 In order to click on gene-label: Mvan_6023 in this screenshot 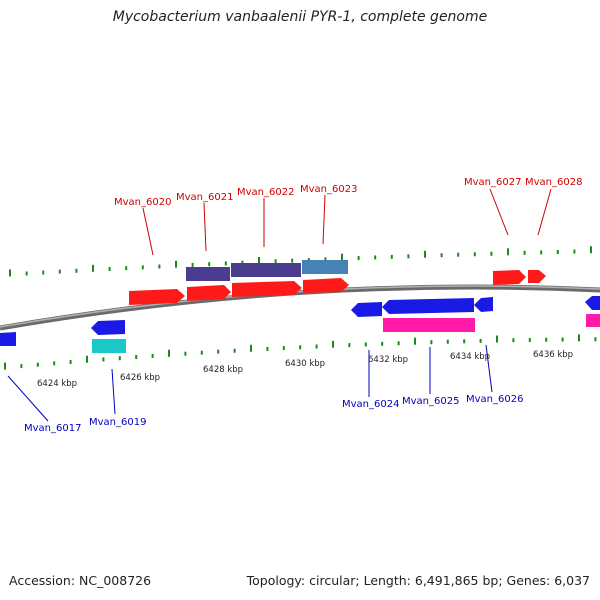, I will do `click(328, 189)`.